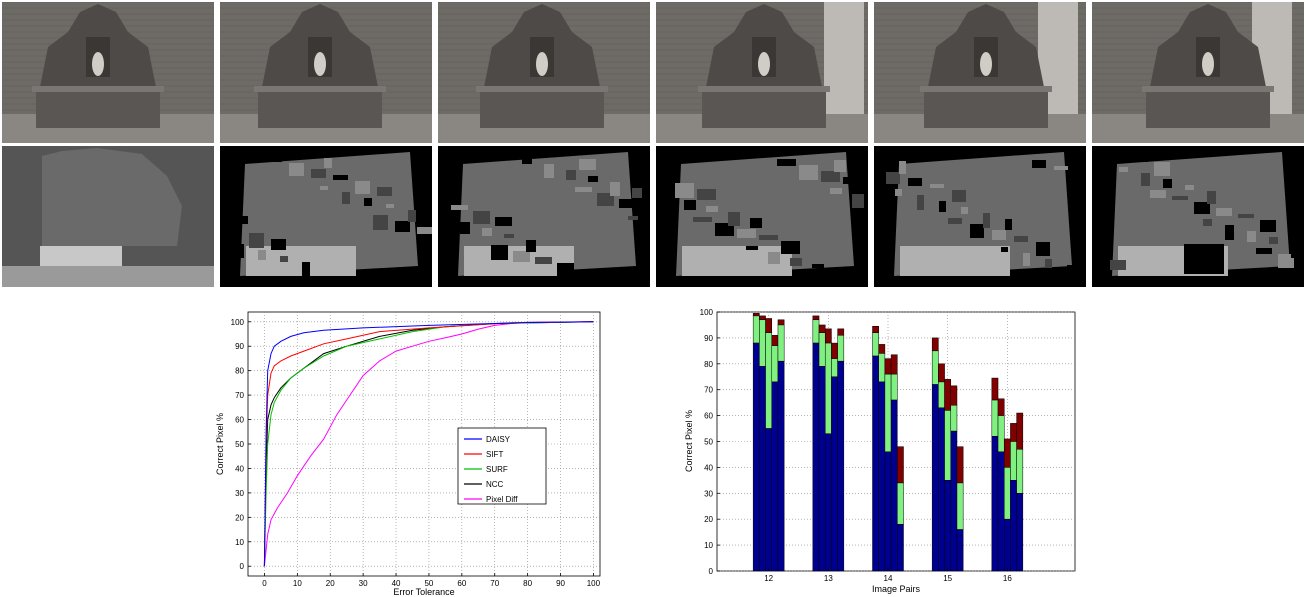  I want to click on x-tick-label: 16, so click(1007, 578).